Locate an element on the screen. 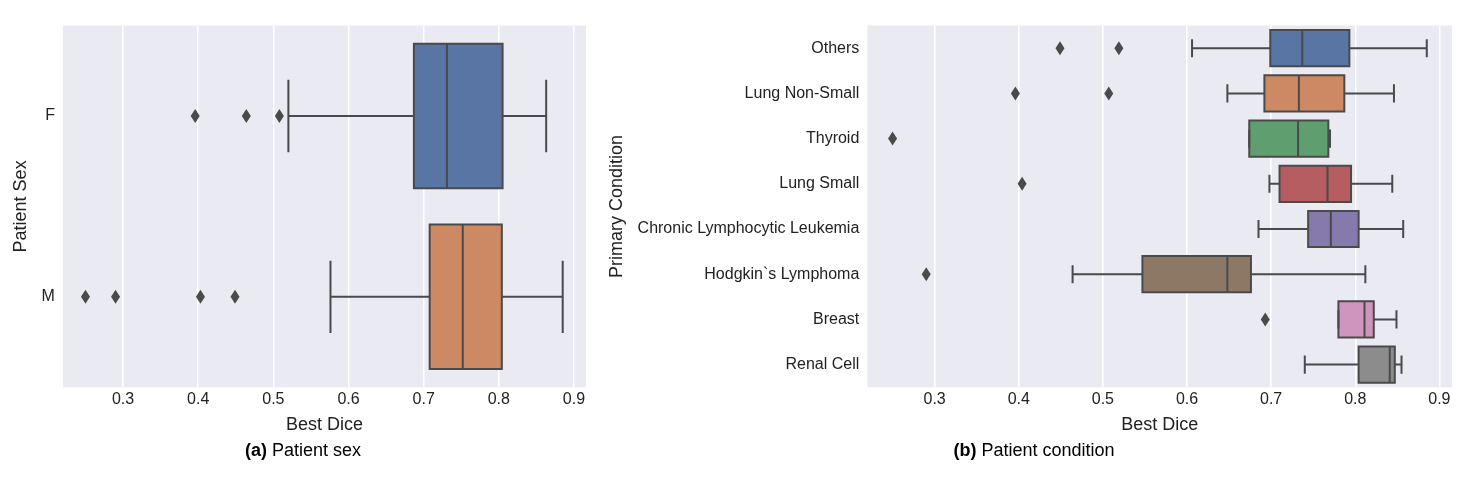 This screenshot has width=1473, height=488. y-tick-label: Renal Cell is located at coordinates (822, 364).